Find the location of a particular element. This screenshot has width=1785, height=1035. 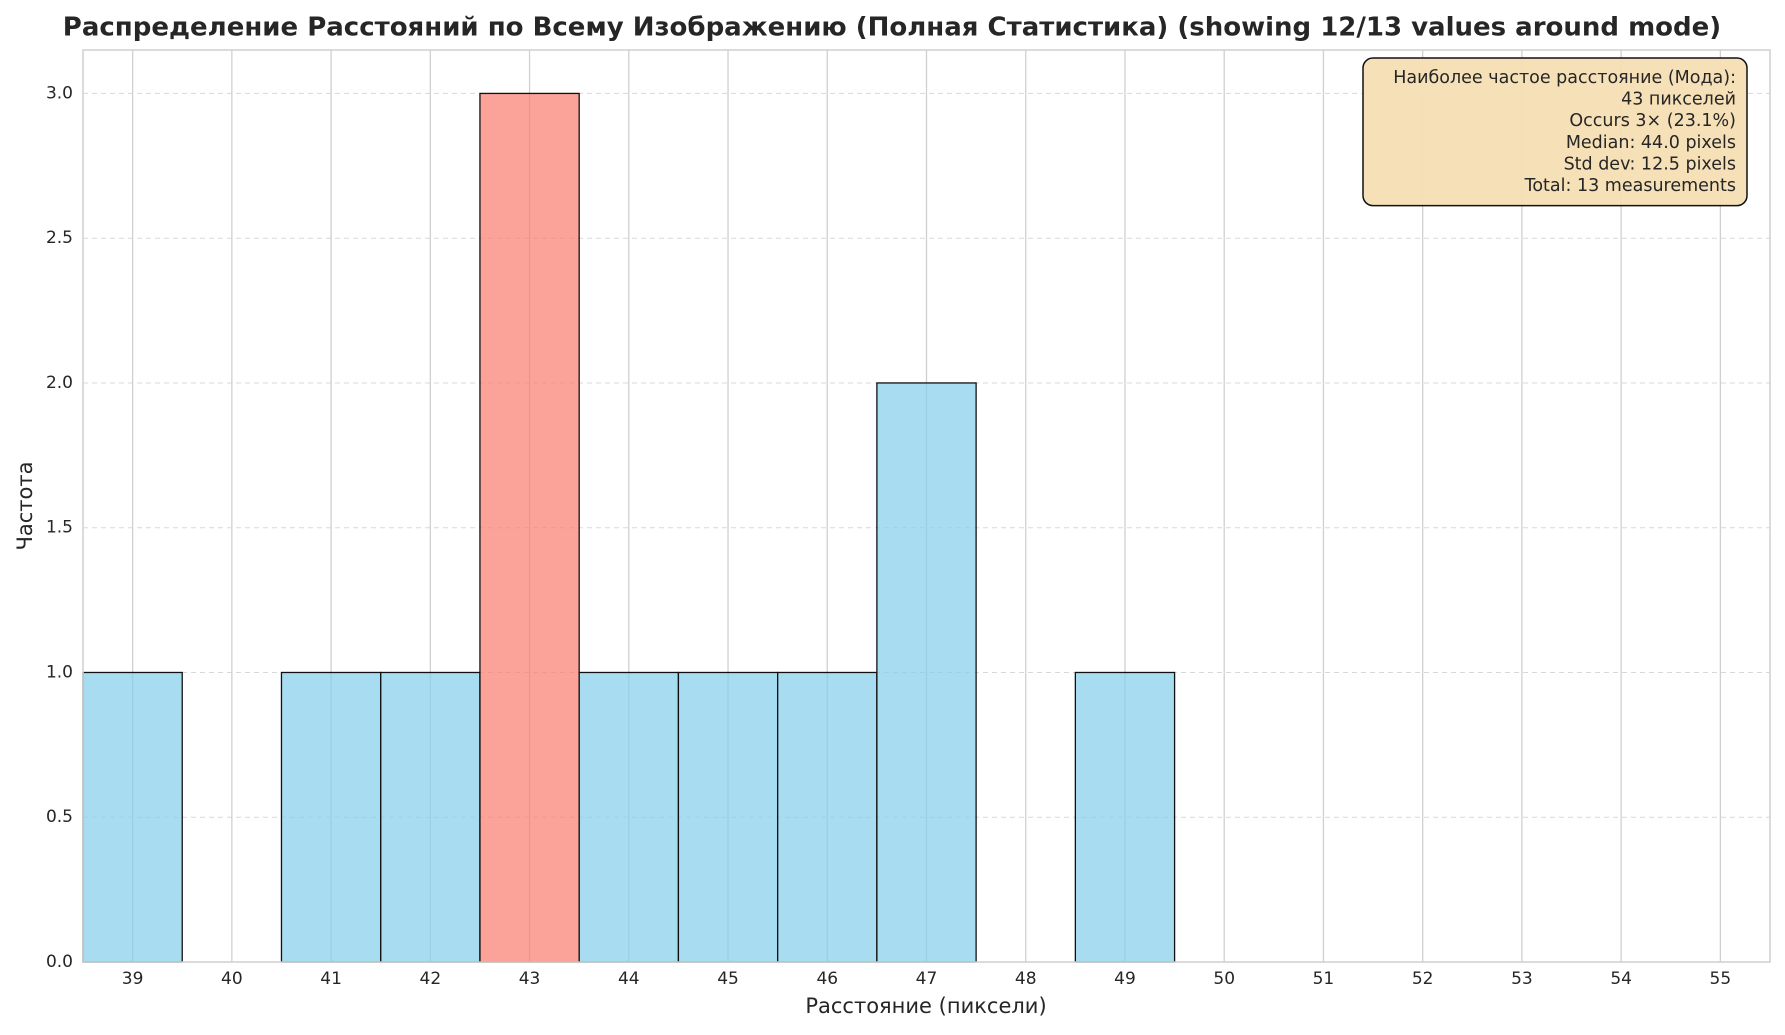

x-tick-label: 40 is located at coordinates (232, 979).